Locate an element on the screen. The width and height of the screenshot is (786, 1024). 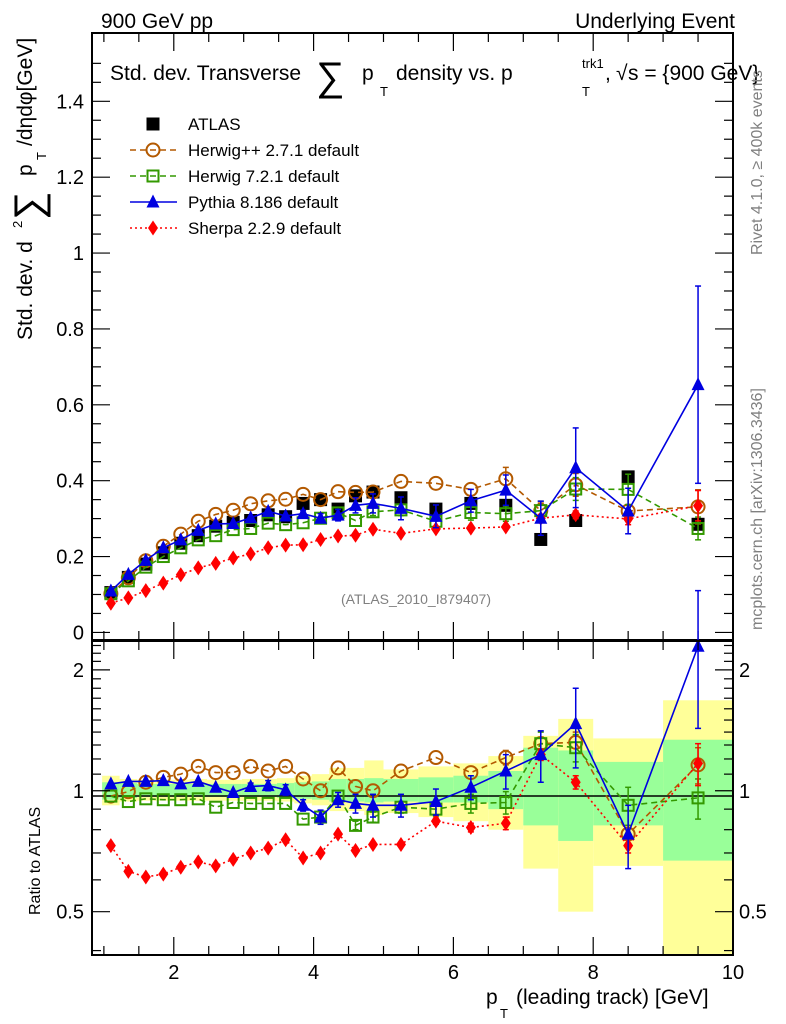
y-tick-label: 1.4 is located at coordinates (70, 102).